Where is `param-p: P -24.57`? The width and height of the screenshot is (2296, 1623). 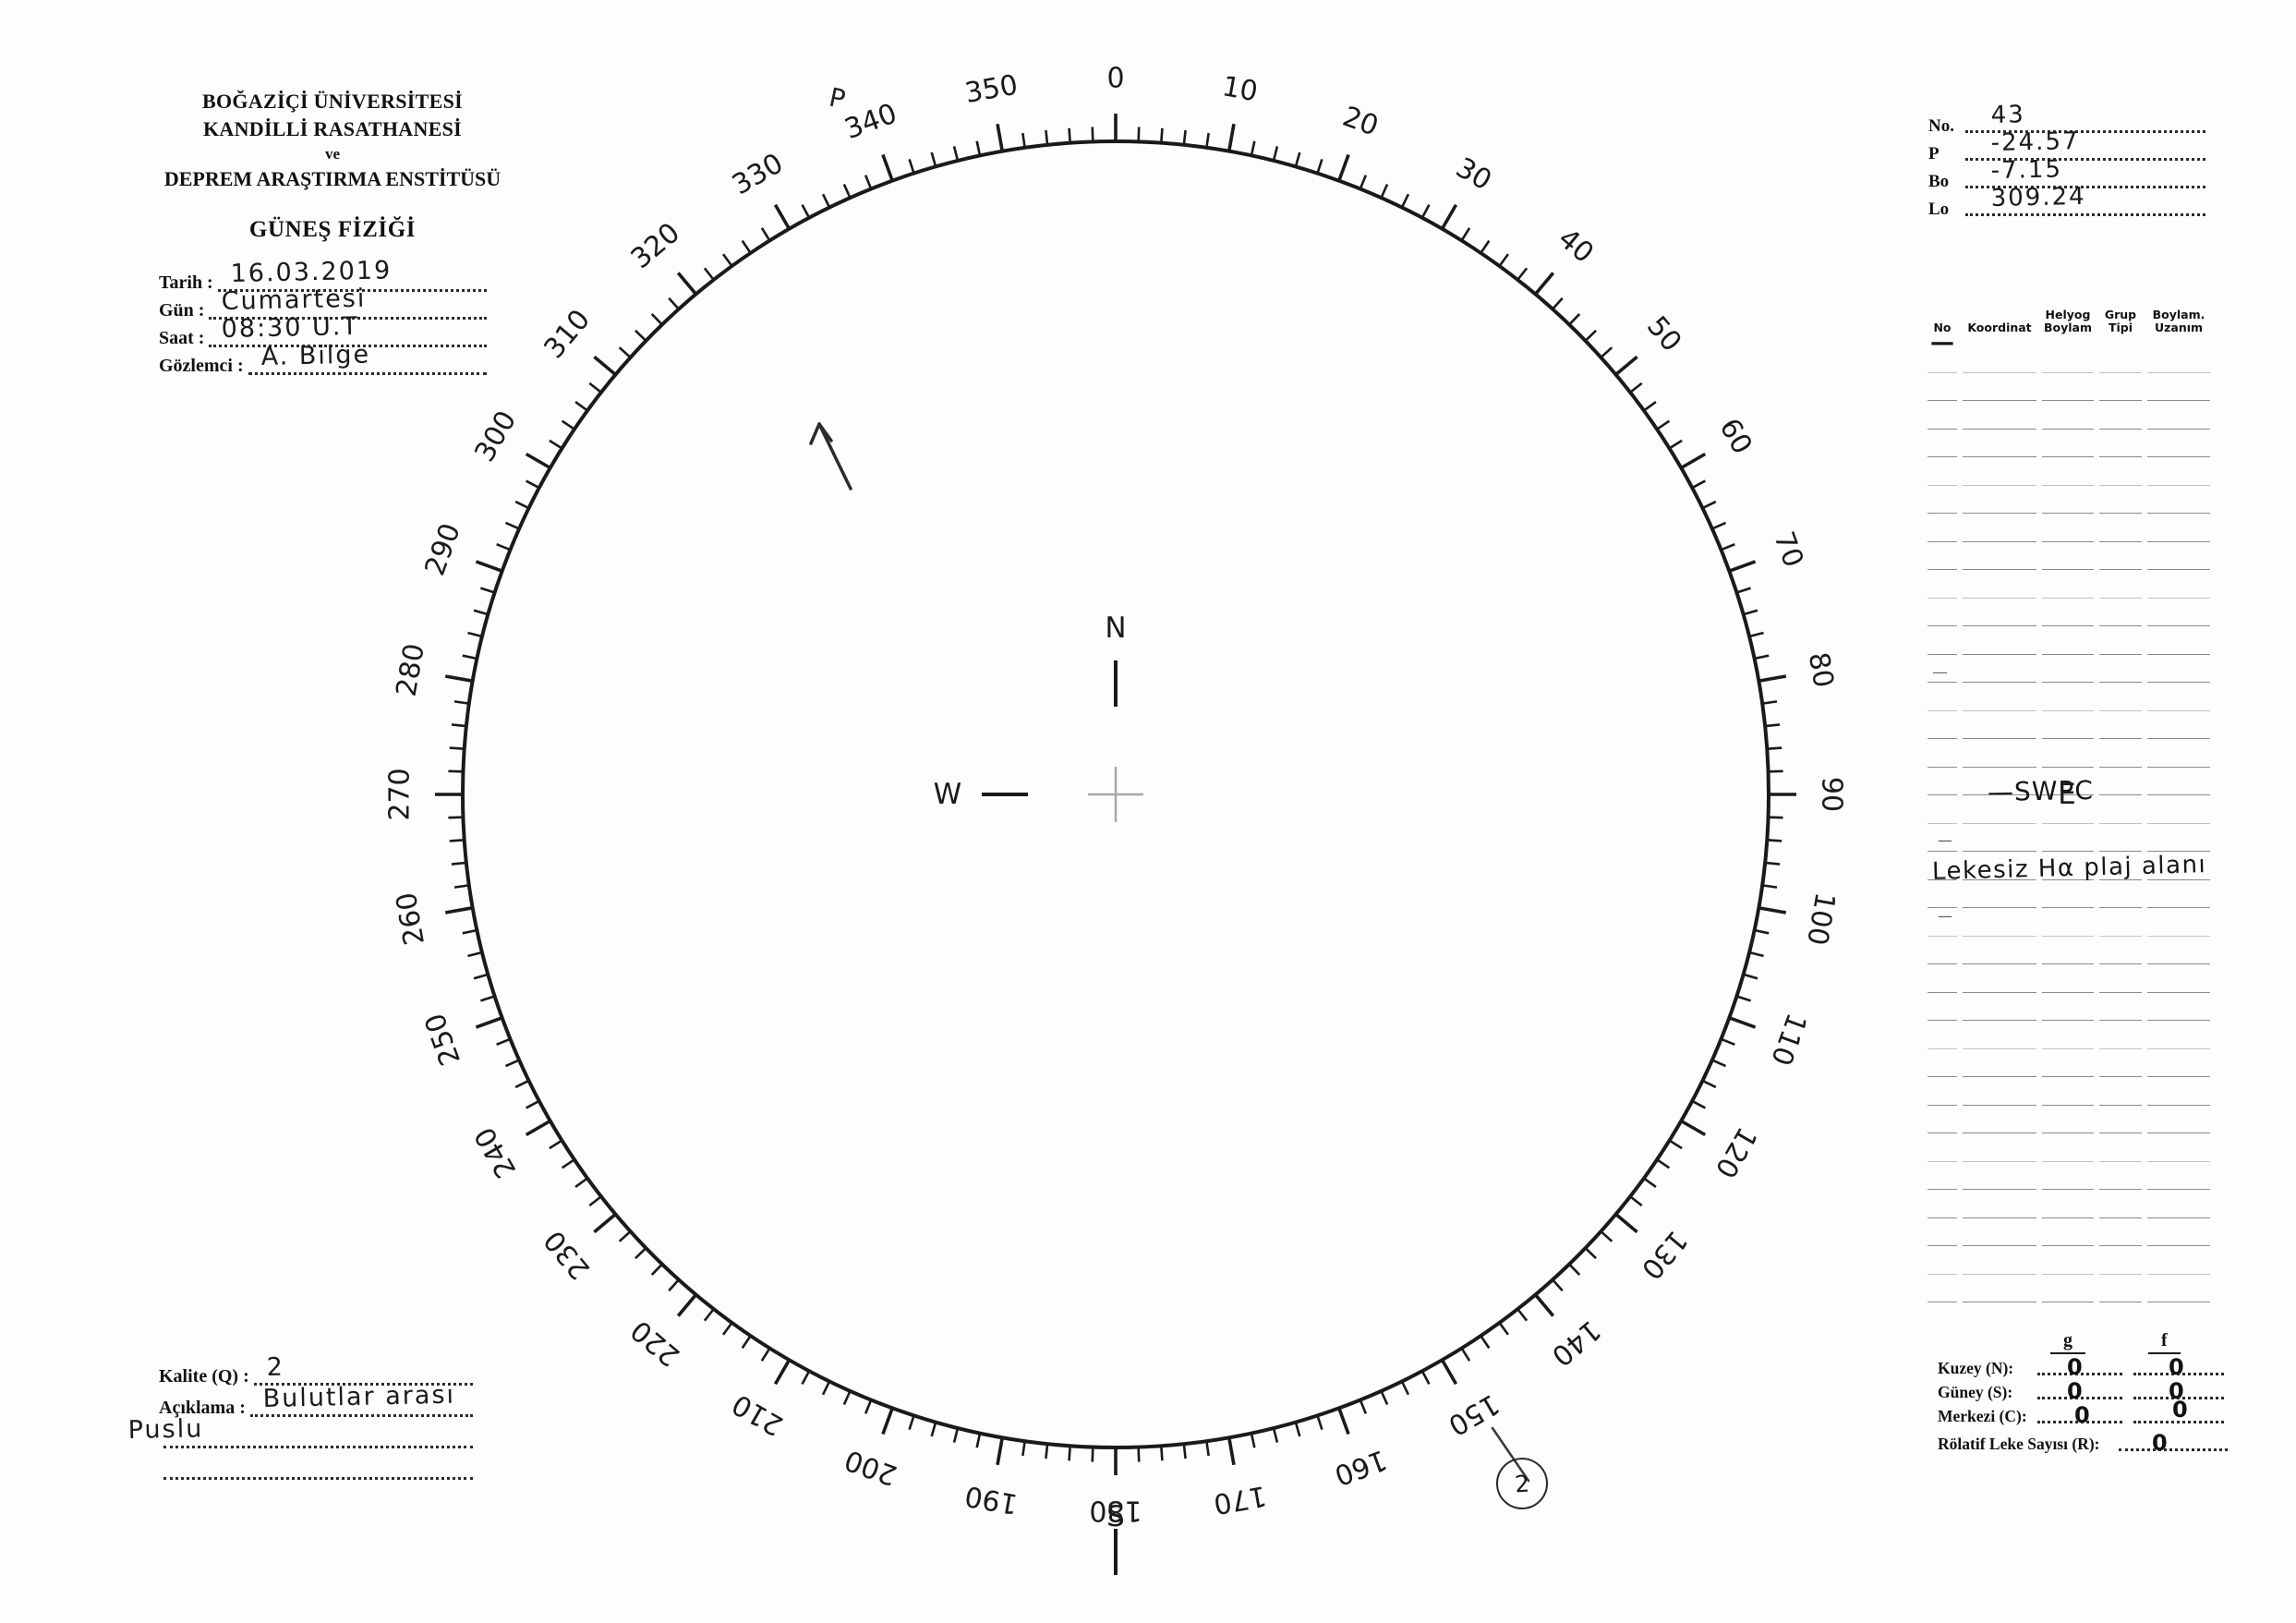
param-p: P -24.57 is located at coordinates (2067, 145).